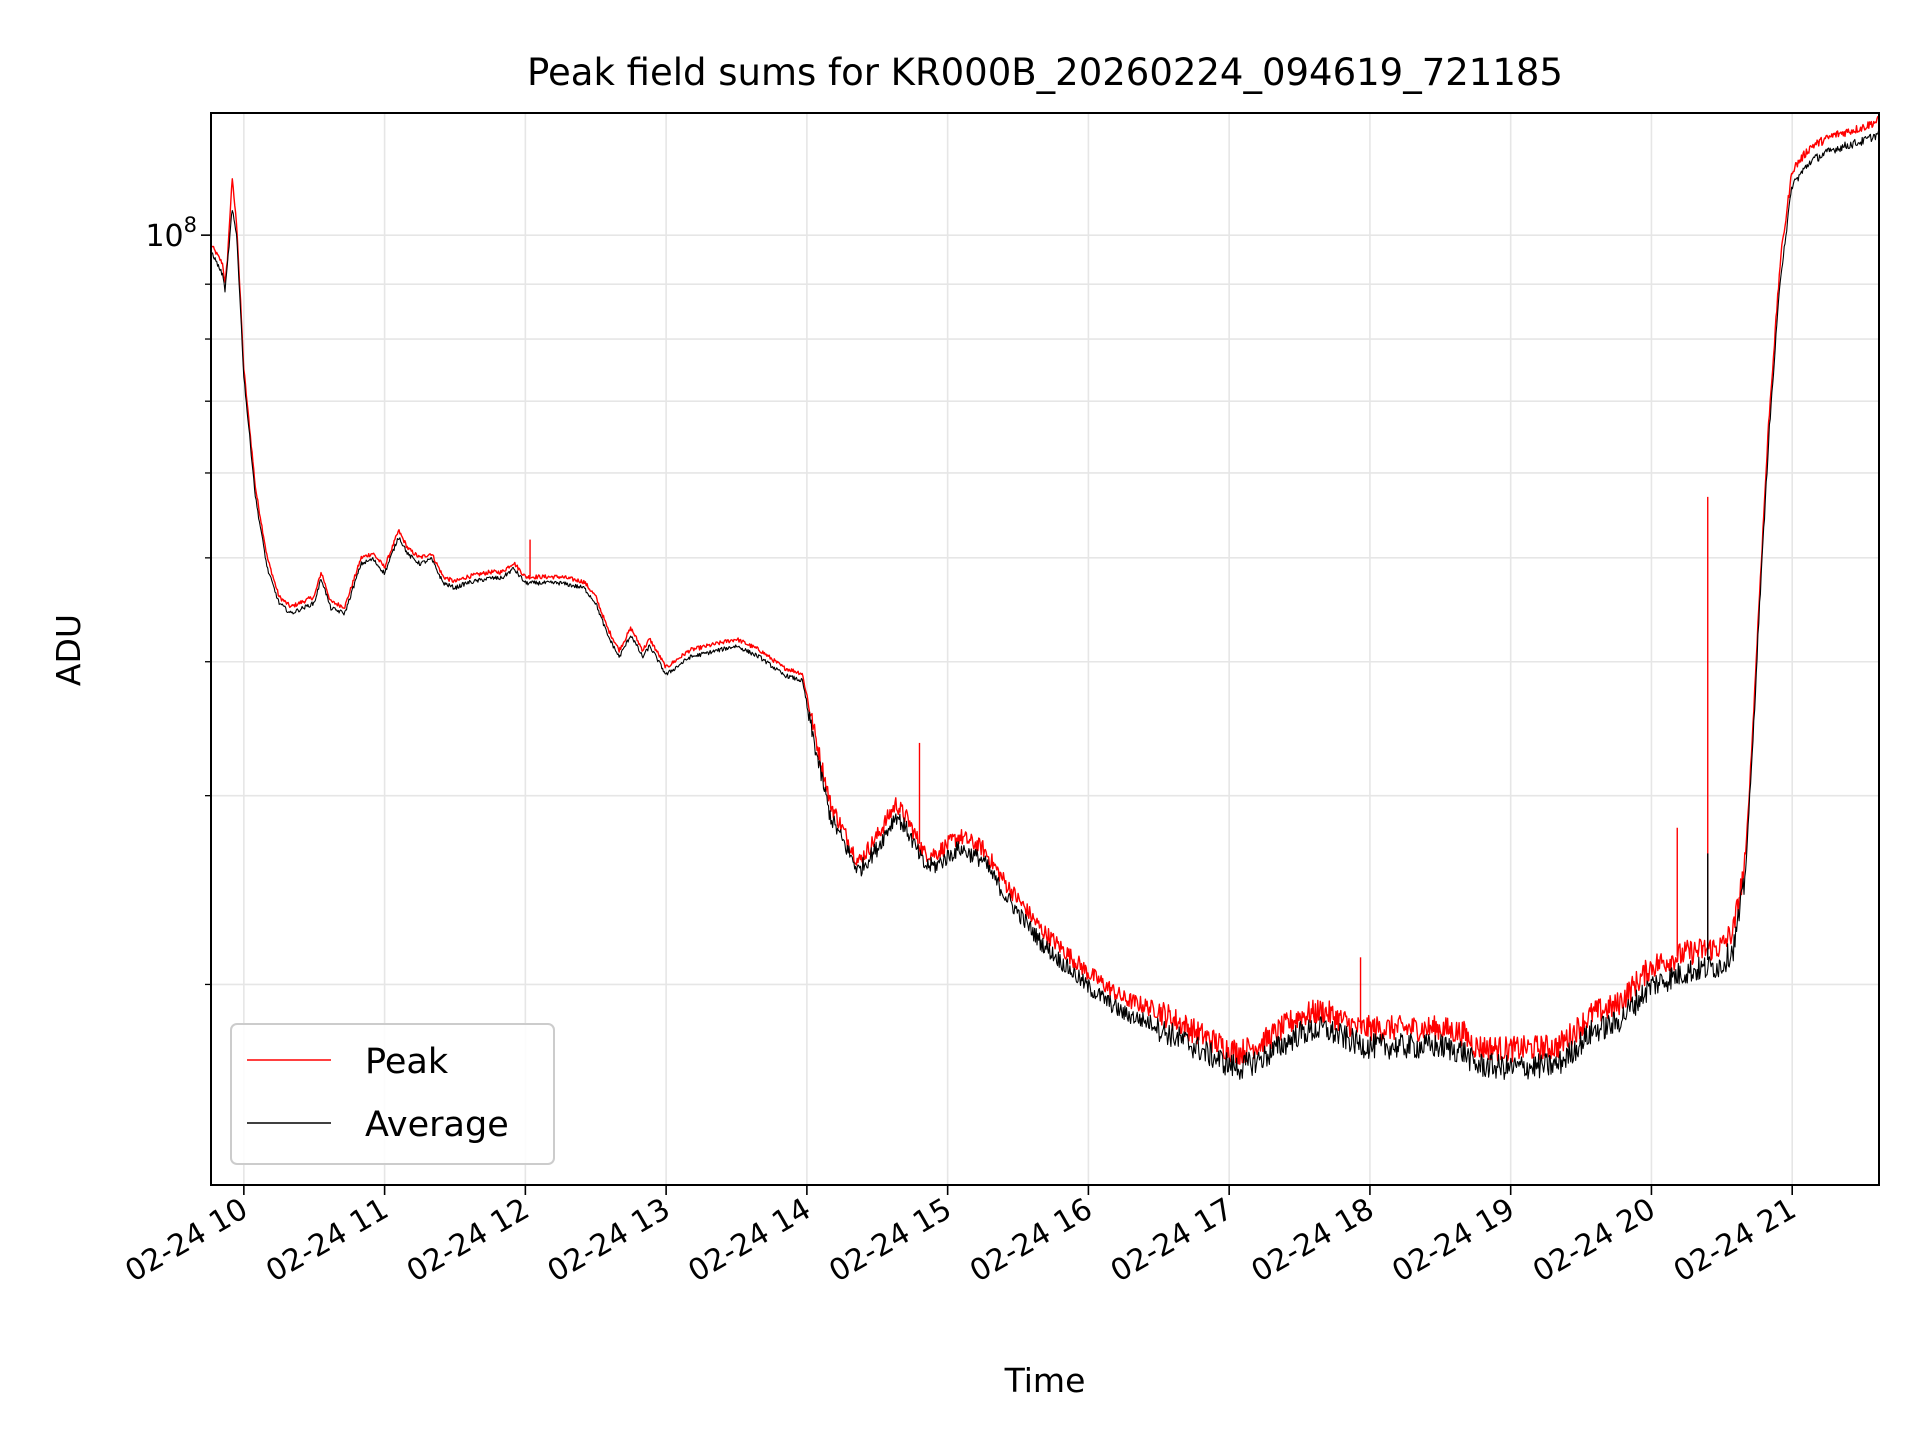 The width and height of the screenshot is (1920, 1440). I want to click on legend-label-peak: Peak, so click(407, 1062).